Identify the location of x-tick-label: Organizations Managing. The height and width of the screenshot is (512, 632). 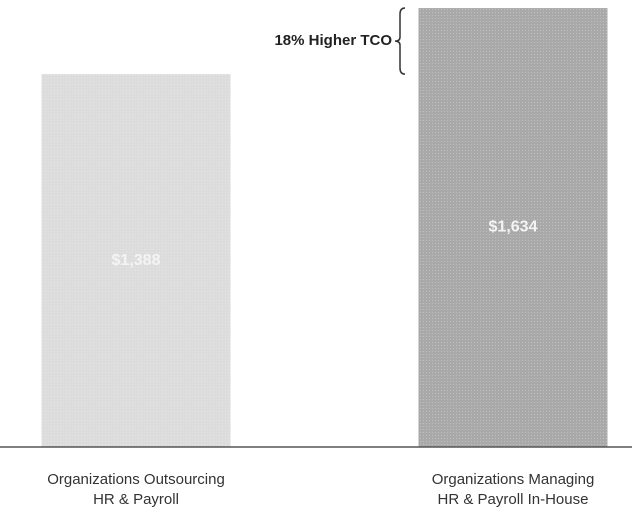
(513, 479).